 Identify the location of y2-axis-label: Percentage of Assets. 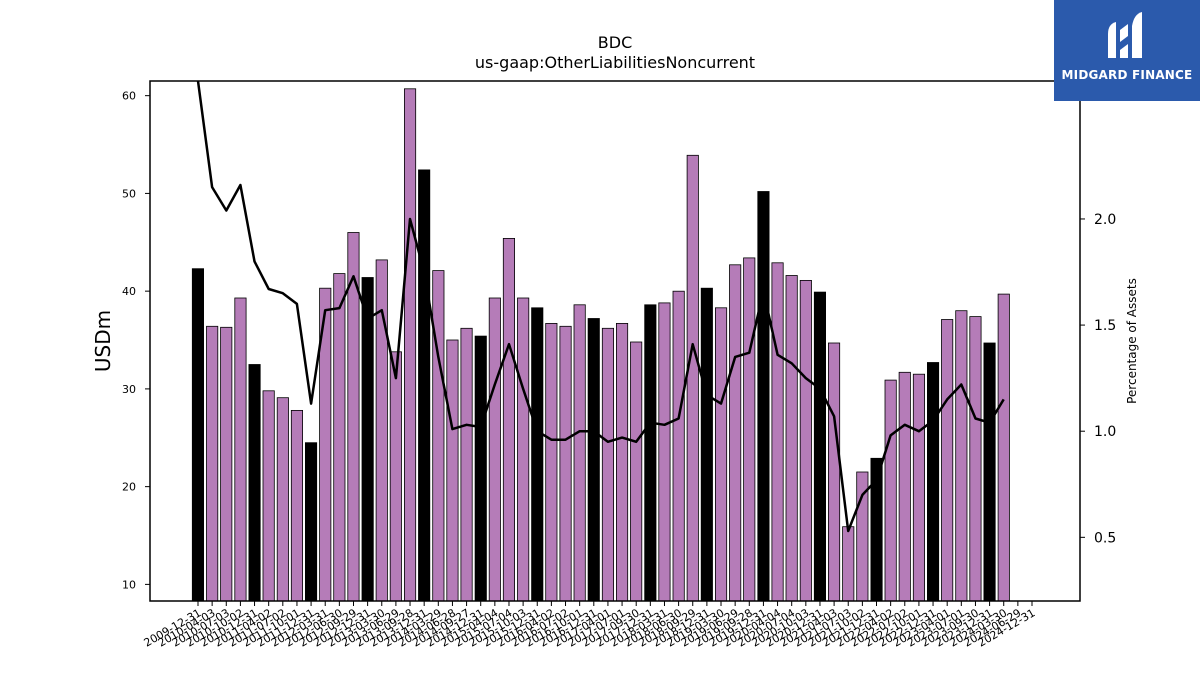
(1132, 341).